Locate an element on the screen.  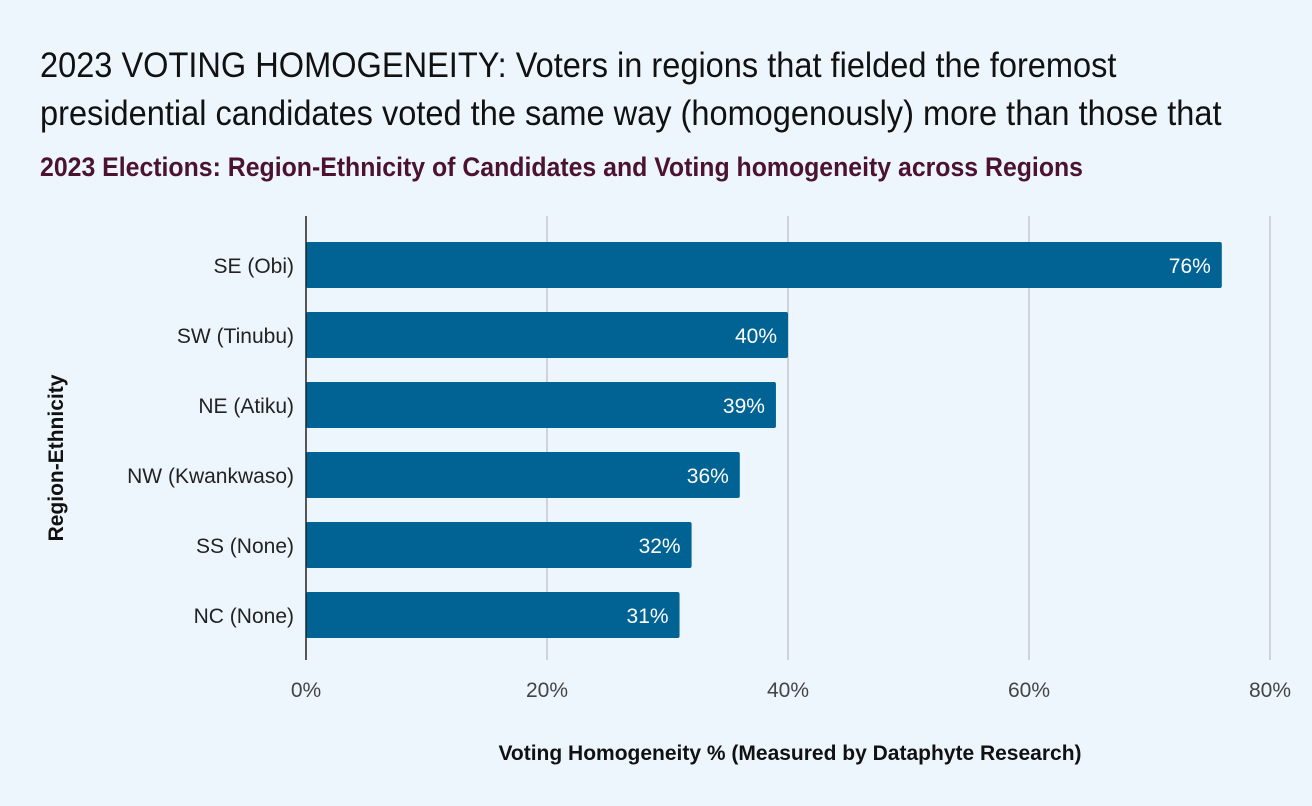
data-label: 32% is located at coordinates (660, 546).